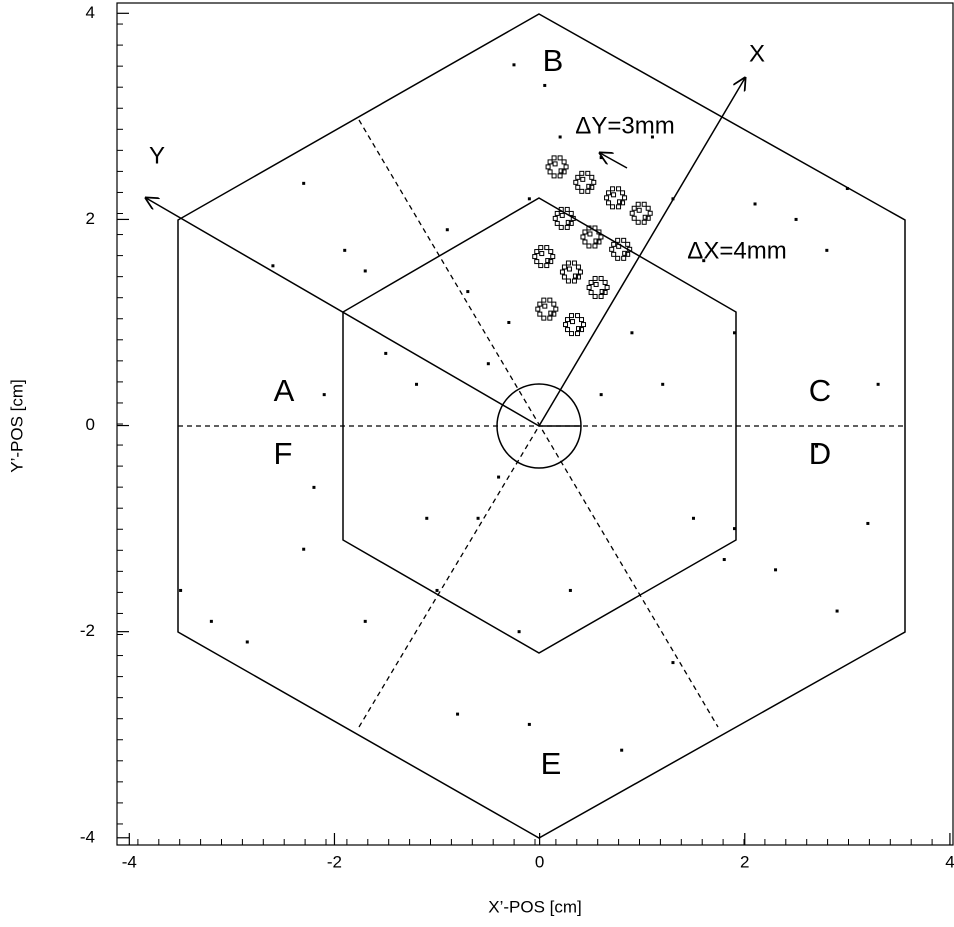 This screenshot has width=954, height=927. I want to click on dy-arrow, so click(614, 161).